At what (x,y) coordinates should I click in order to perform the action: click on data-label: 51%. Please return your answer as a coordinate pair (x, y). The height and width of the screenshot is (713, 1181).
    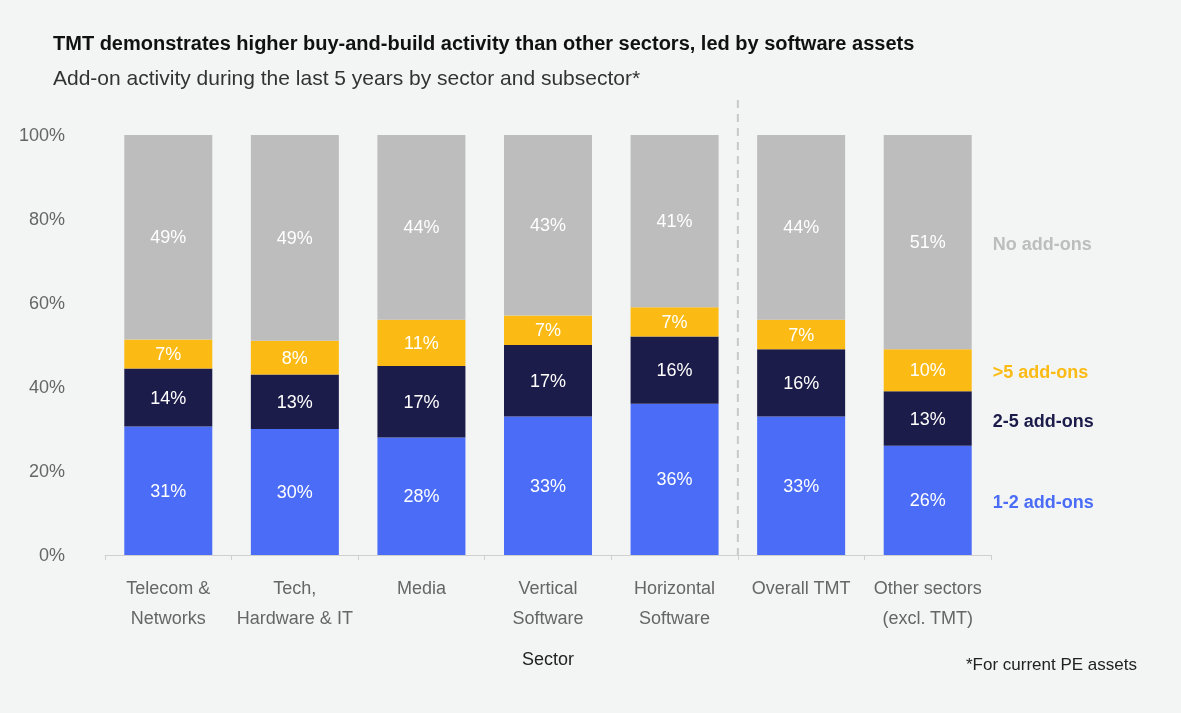
    Looking at the image, I should click on (927, 242).